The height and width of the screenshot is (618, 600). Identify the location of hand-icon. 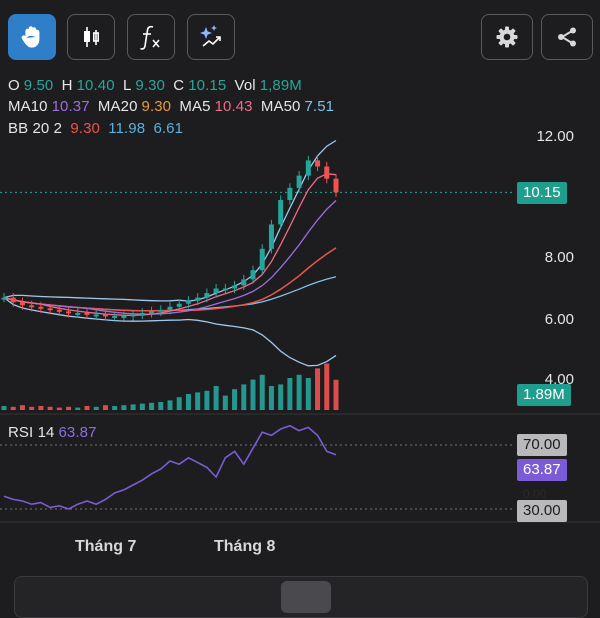
(30, 37).